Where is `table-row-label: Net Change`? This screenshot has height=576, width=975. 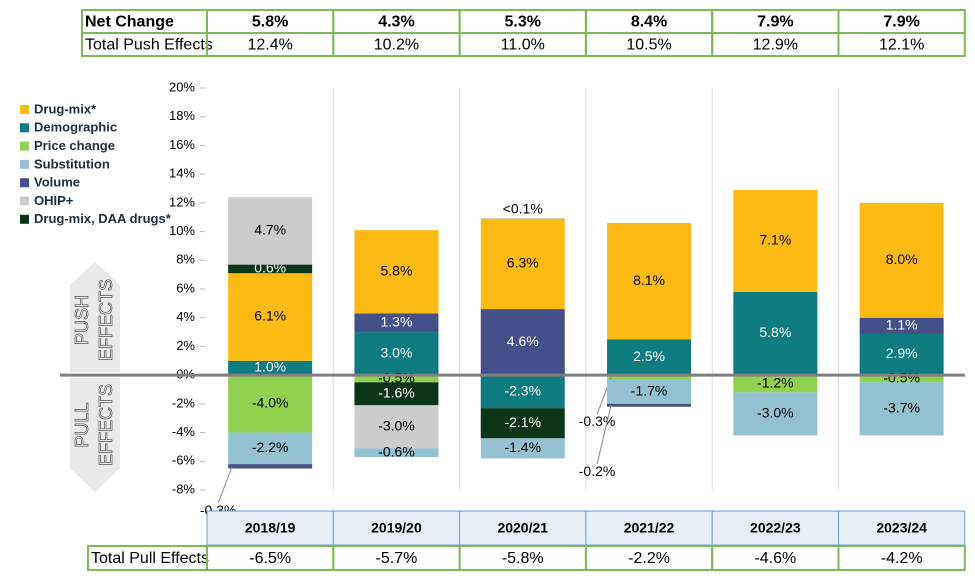 table-row-label: Net Change is located at coordinates (129, 22).